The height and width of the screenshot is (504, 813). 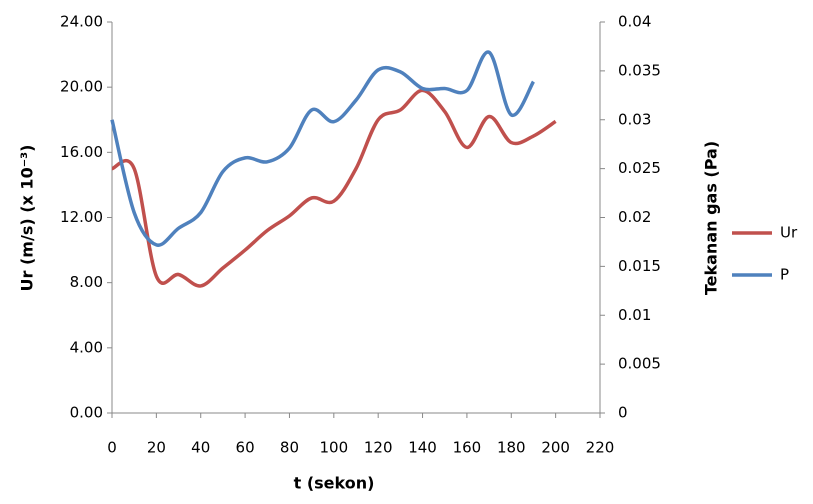 I want to click on legend-label: P, so click(x=784, y=275).